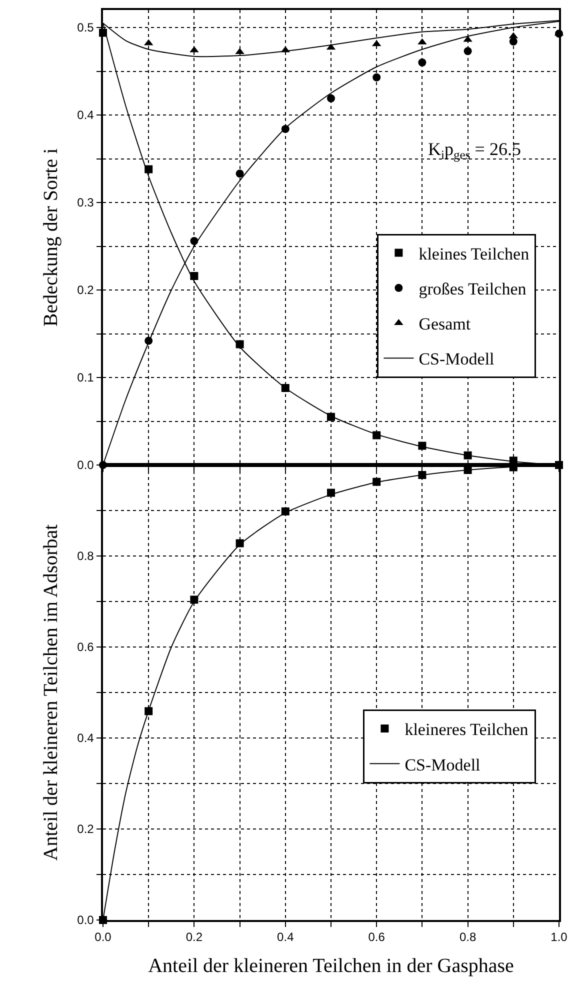  I want to click on x-tick-label: 0.6, so click(377, 937).